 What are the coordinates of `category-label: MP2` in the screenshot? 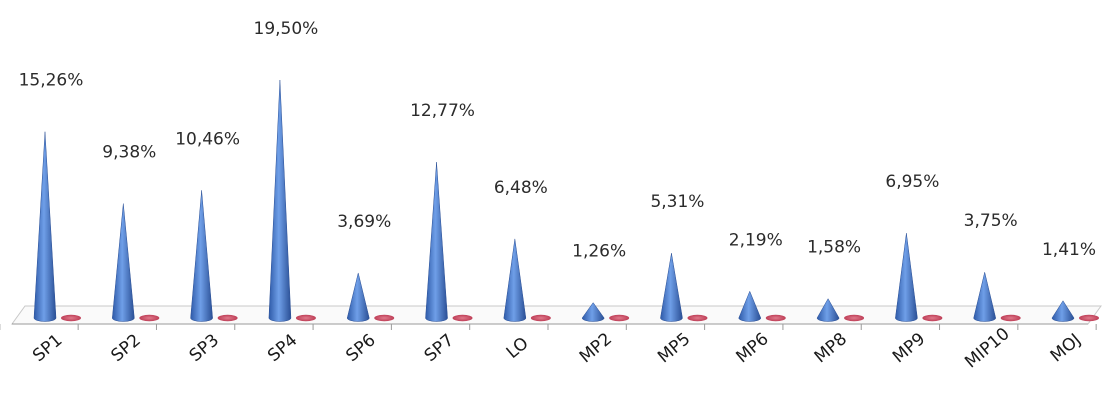 It's located at (596, 348).